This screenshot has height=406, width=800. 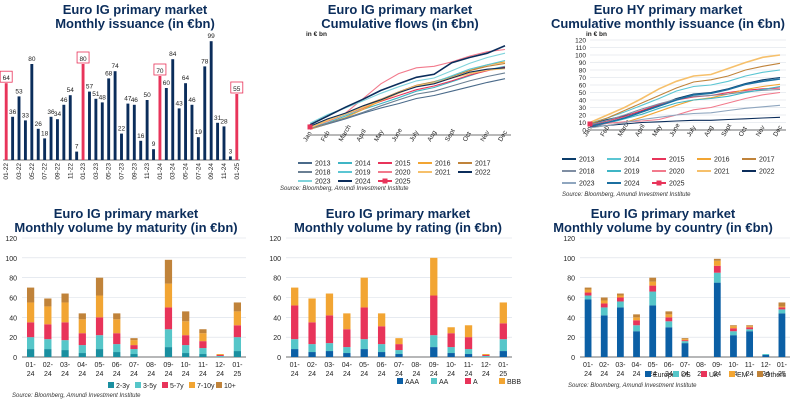 I want to click on tick-label: 01-24, so click(x=160, y=171).